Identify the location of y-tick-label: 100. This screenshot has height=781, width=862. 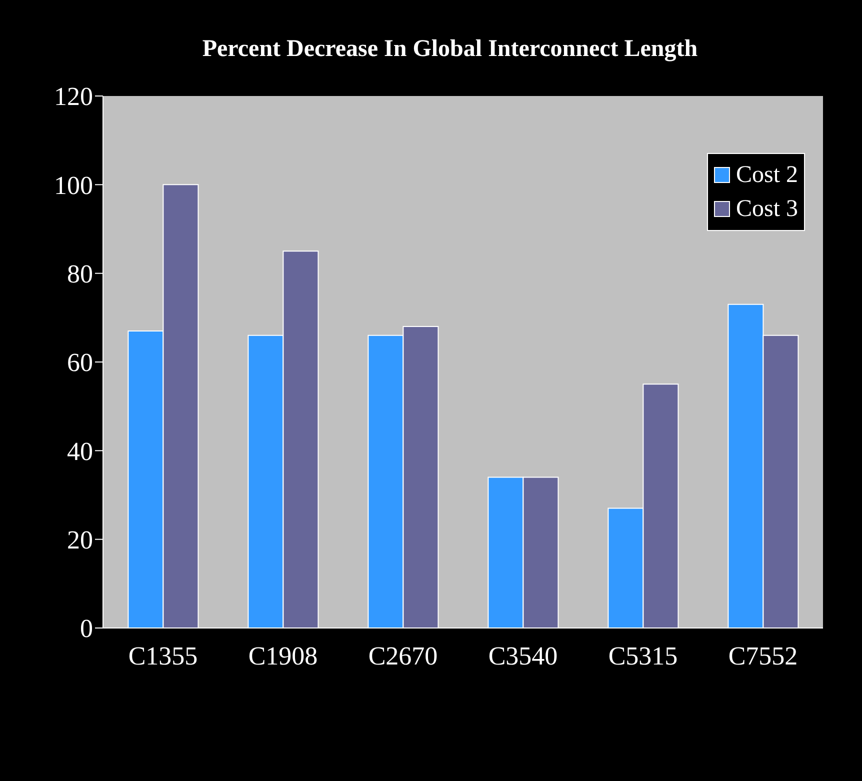
(73, 185).